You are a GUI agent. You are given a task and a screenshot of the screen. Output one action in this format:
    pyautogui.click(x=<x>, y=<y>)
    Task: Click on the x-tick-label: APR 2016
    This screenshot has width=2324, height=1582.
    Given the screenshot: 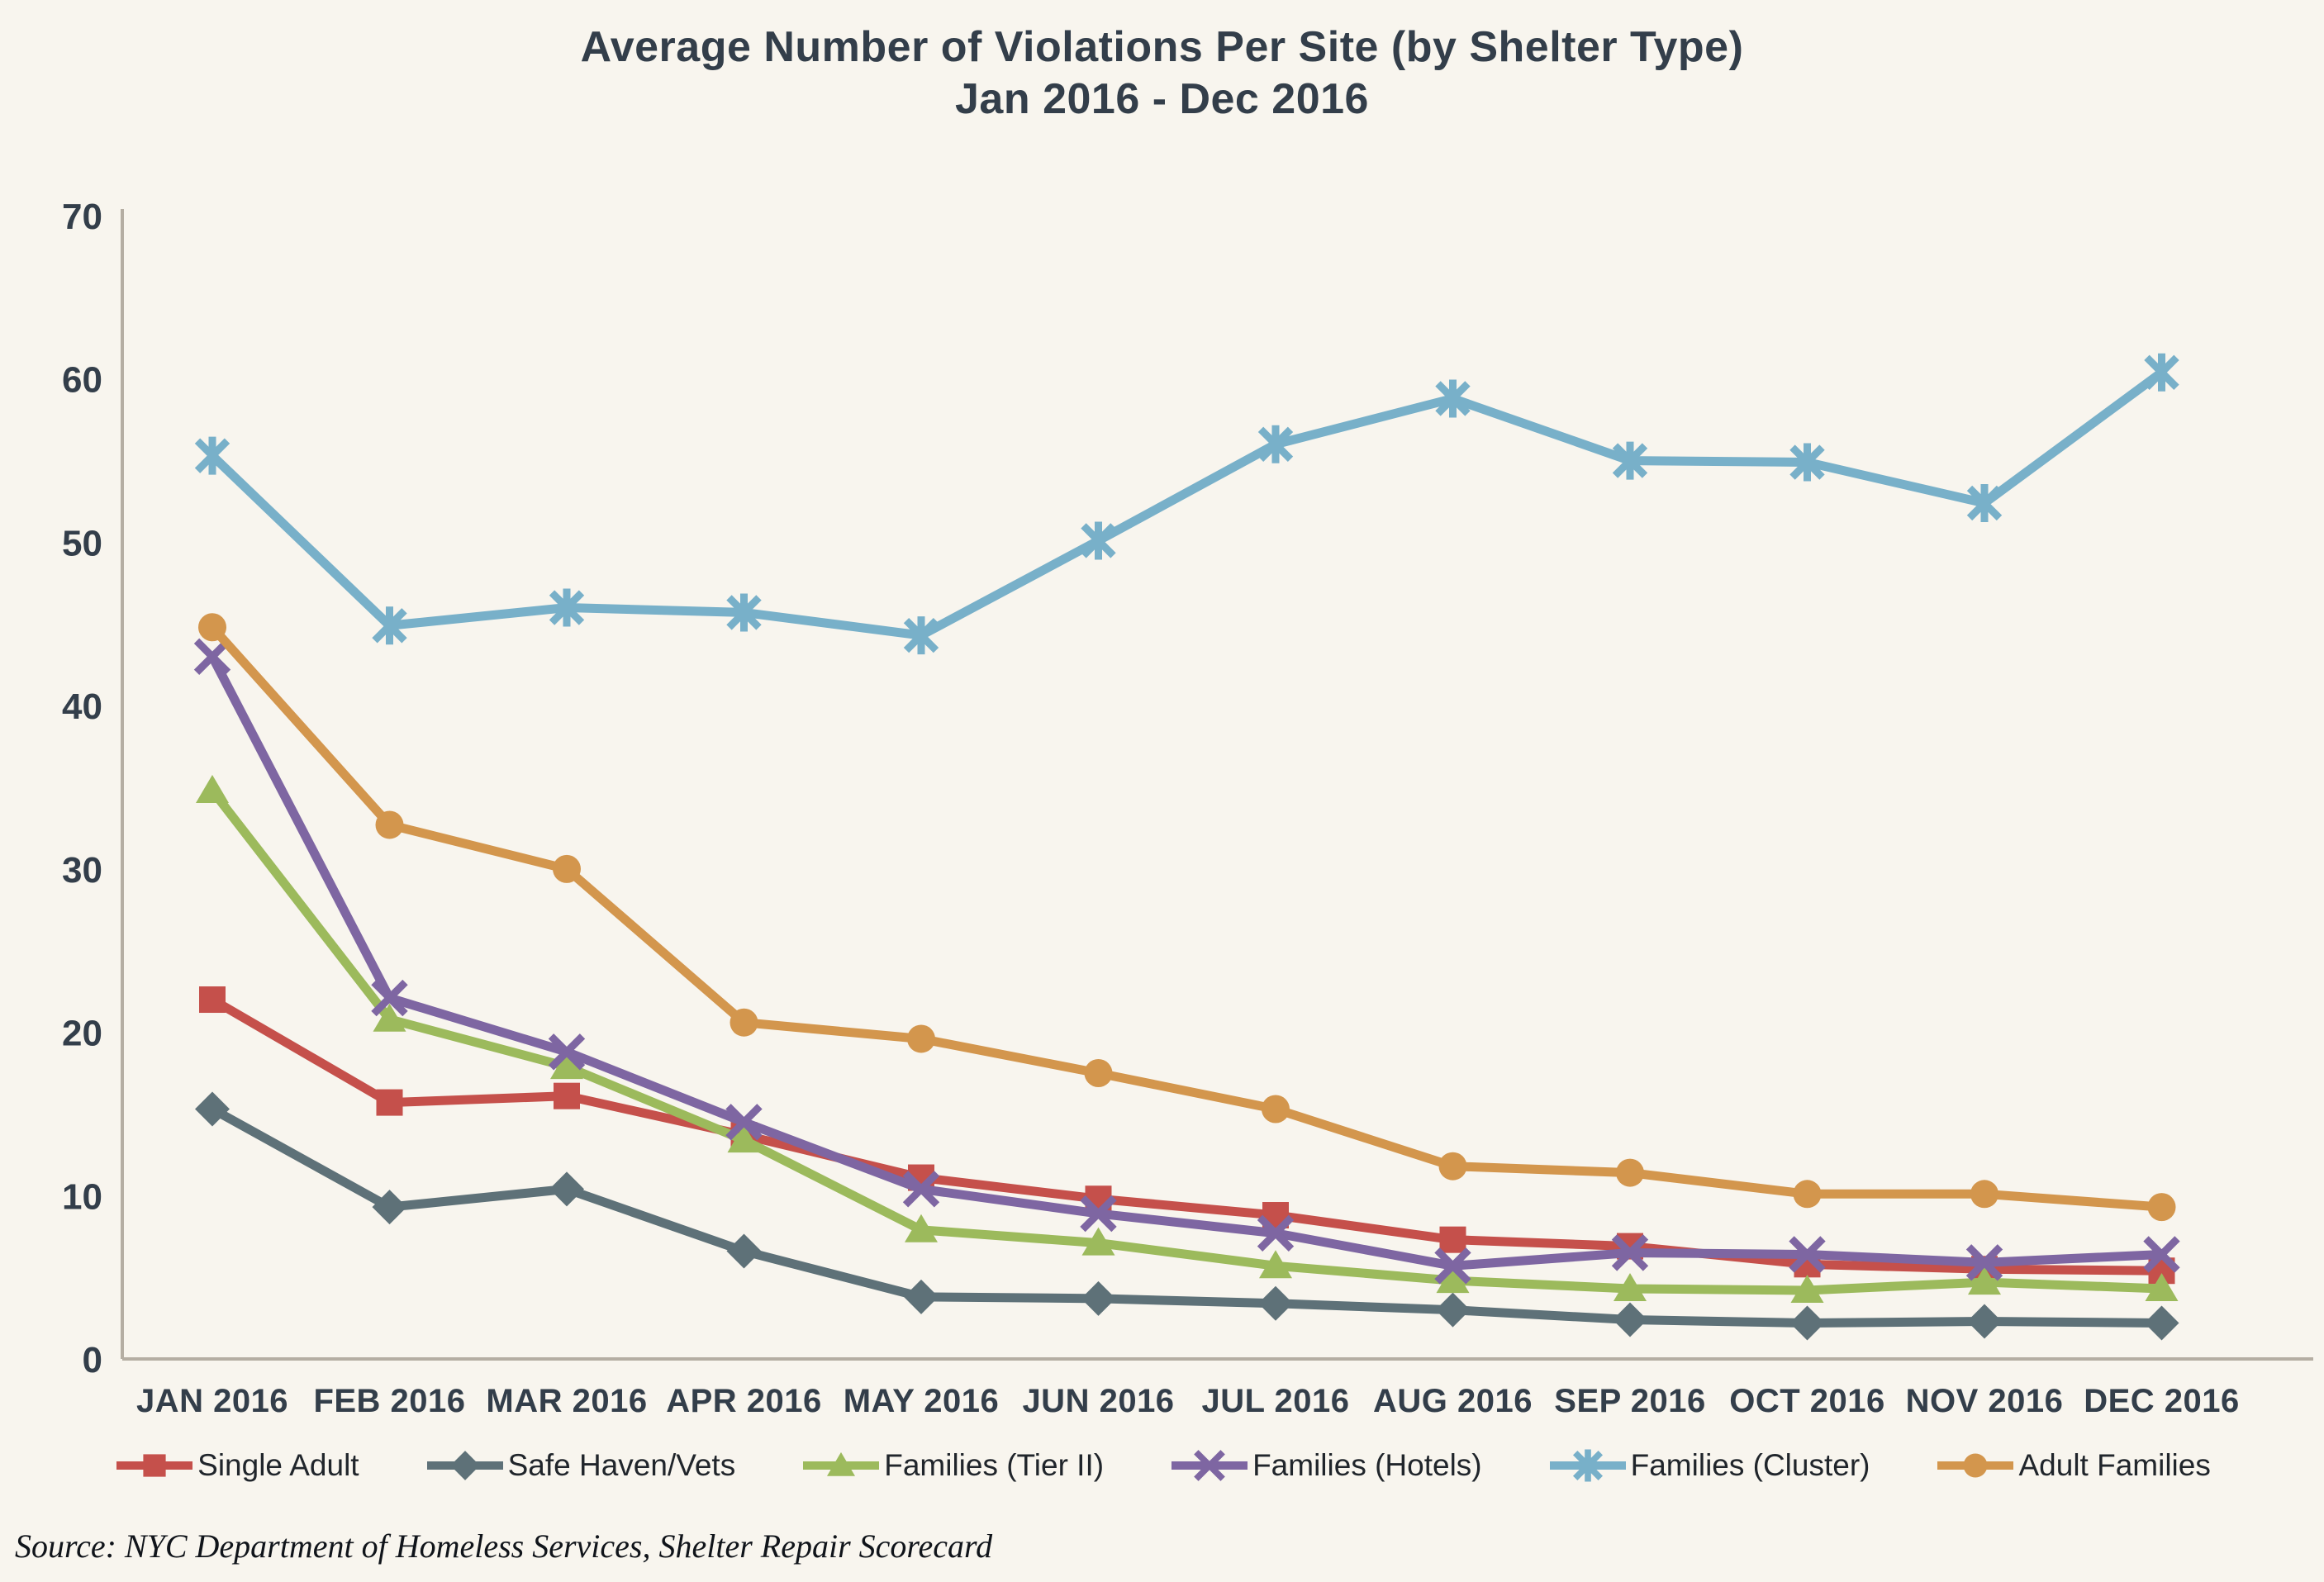 What is the action you would take?
    pyautogui.click(x=744, y=1401)
    